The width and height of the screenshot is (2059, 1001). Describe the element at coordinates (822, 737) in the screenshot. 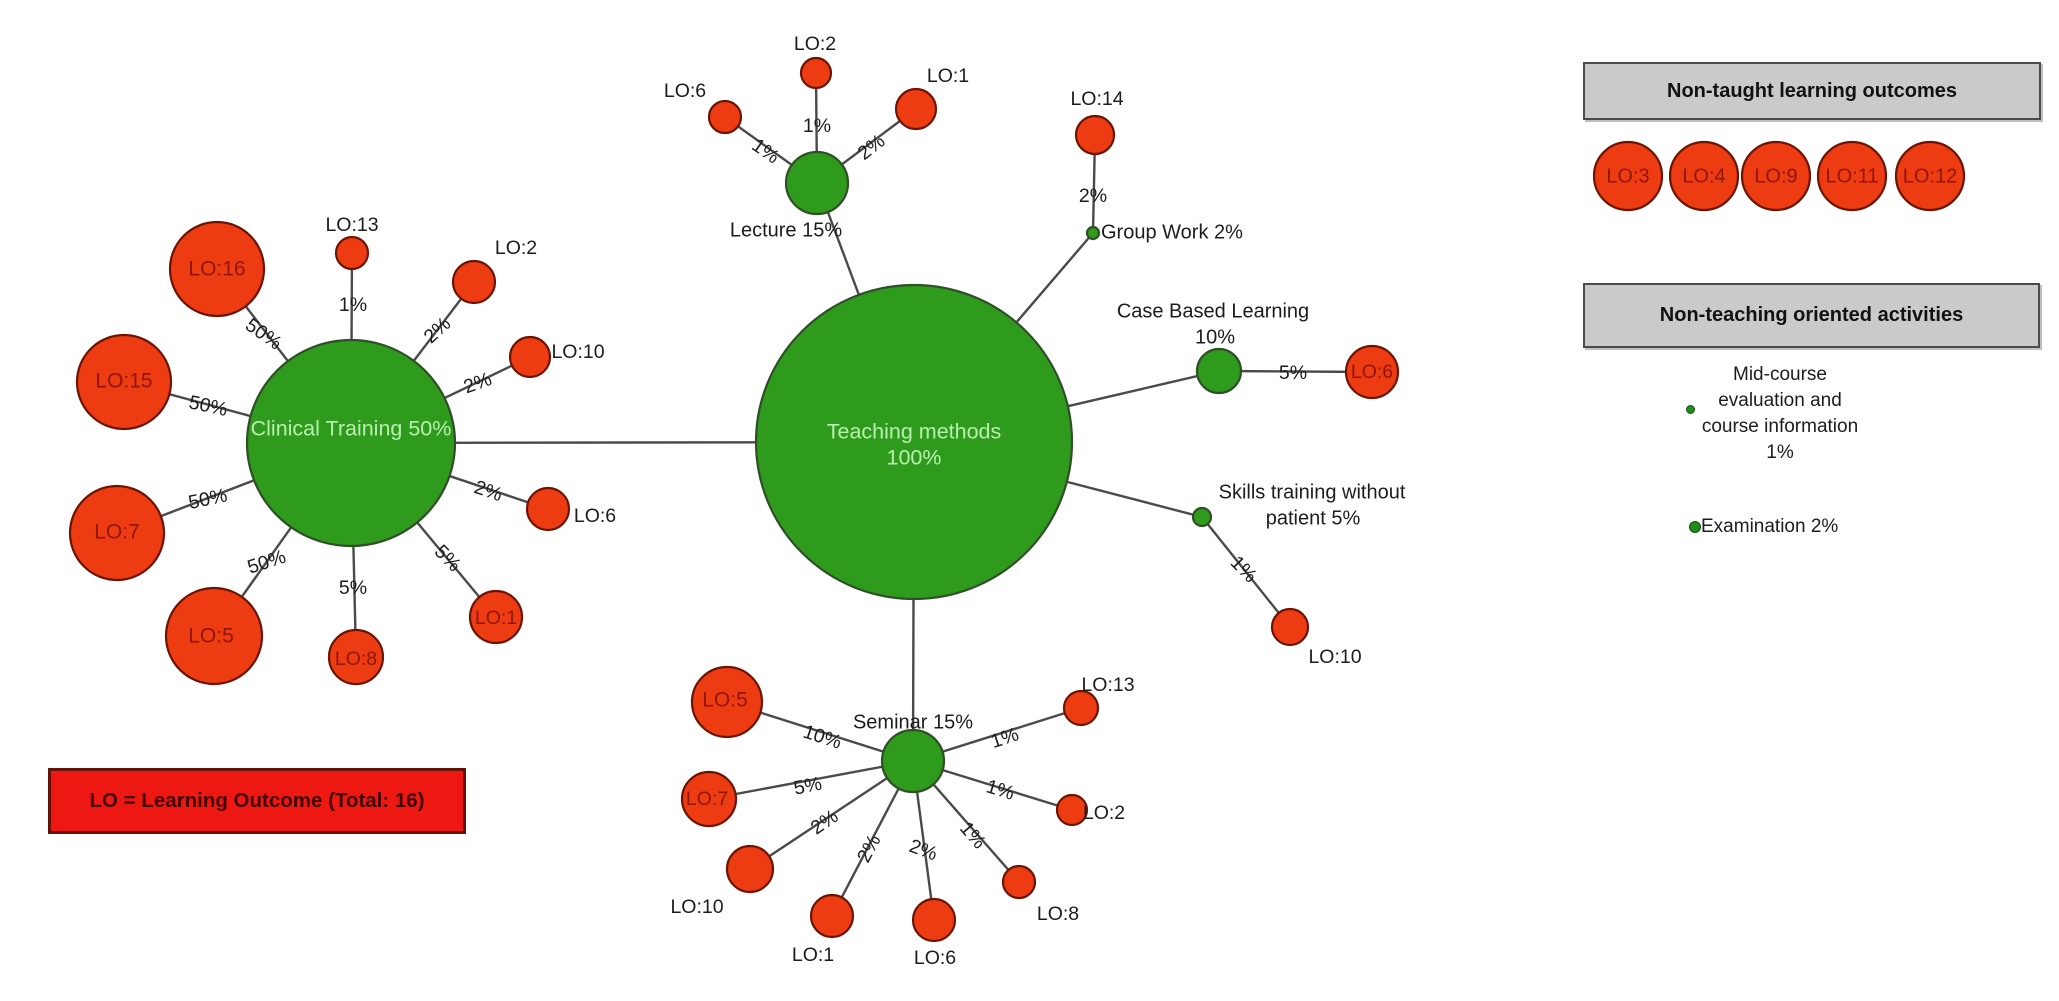

I see `edge-label-seminar-s5: 10%` at that location.